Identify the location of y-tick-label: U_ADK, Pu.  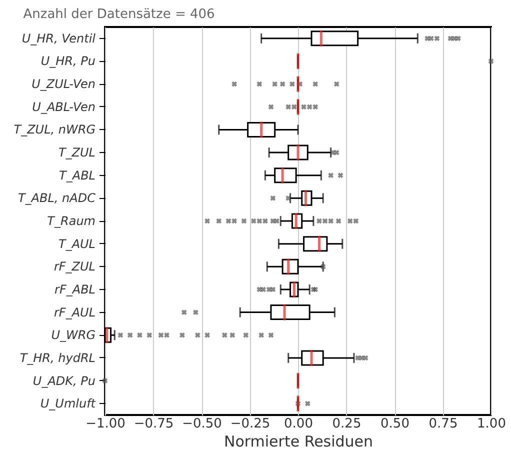
(64, 381).